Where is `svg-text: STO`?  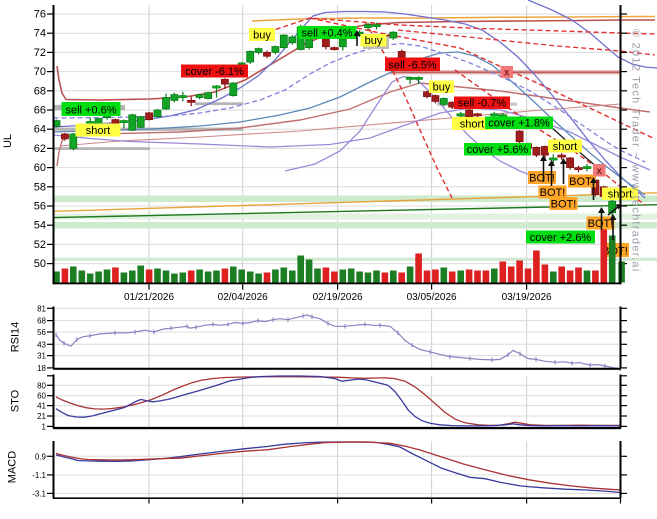 svg-text: STO is located at coordinates (16, 400).